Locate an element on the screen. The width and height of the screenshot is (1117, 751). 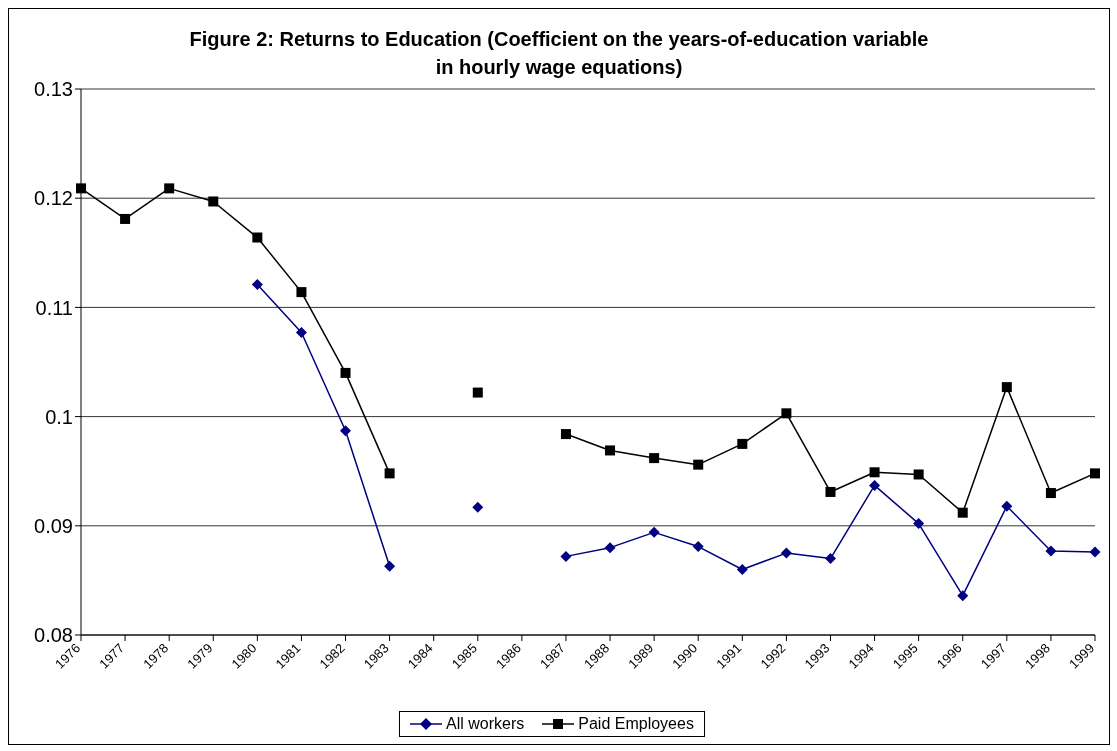
legend-label: Paid Employees is located at coordinates (635, 724).